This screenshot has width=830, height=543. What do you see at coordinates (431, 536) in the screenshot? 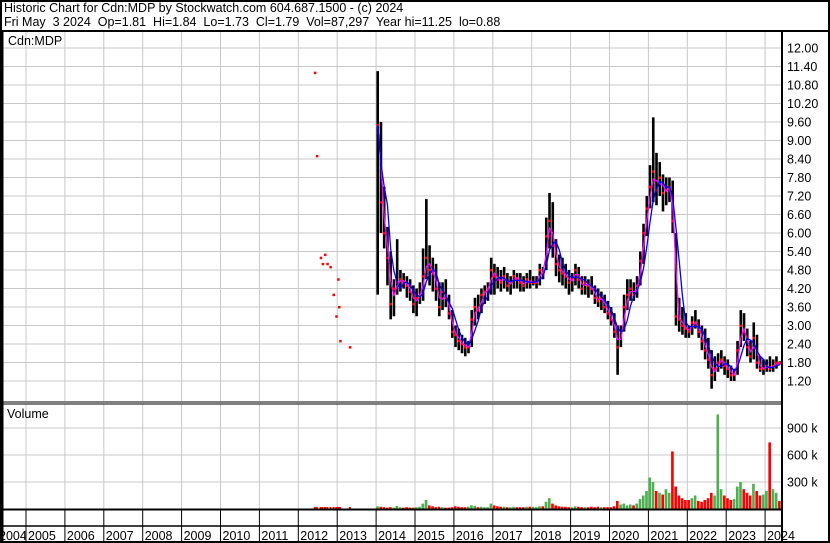
I see `x-tick-label: 2015` at bounding box center [431, 536].